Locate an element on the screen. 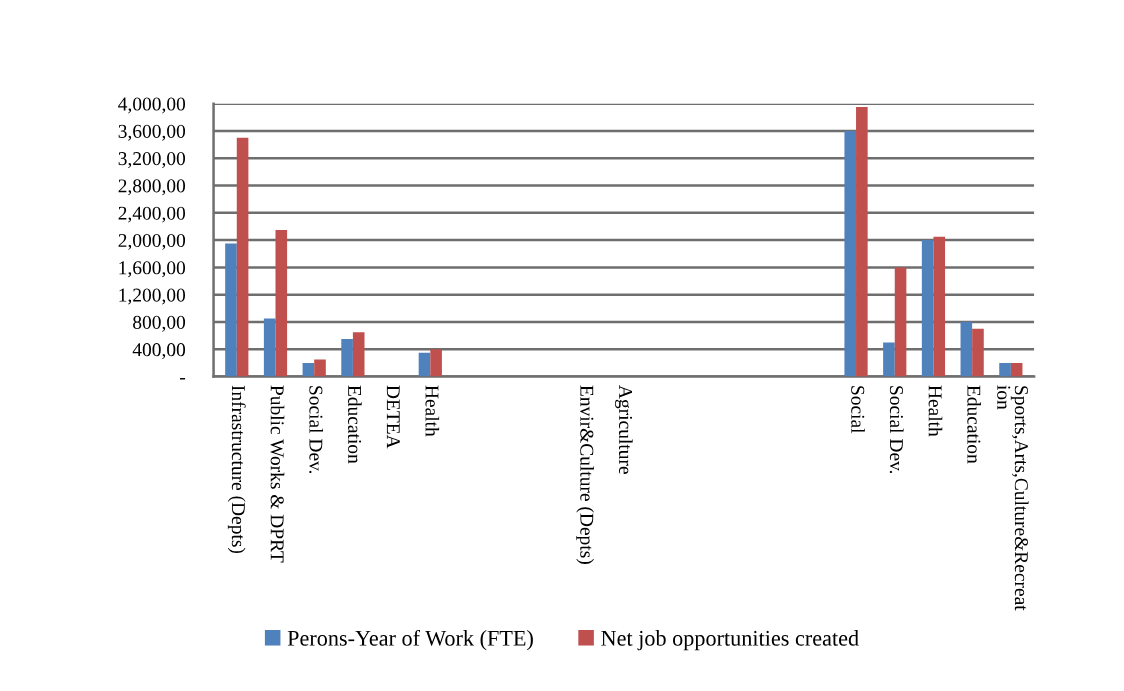 The width and height of the screenshot is (1124, 691). y-tick-label: 1,200,00 is located at coordinates (152, 296).